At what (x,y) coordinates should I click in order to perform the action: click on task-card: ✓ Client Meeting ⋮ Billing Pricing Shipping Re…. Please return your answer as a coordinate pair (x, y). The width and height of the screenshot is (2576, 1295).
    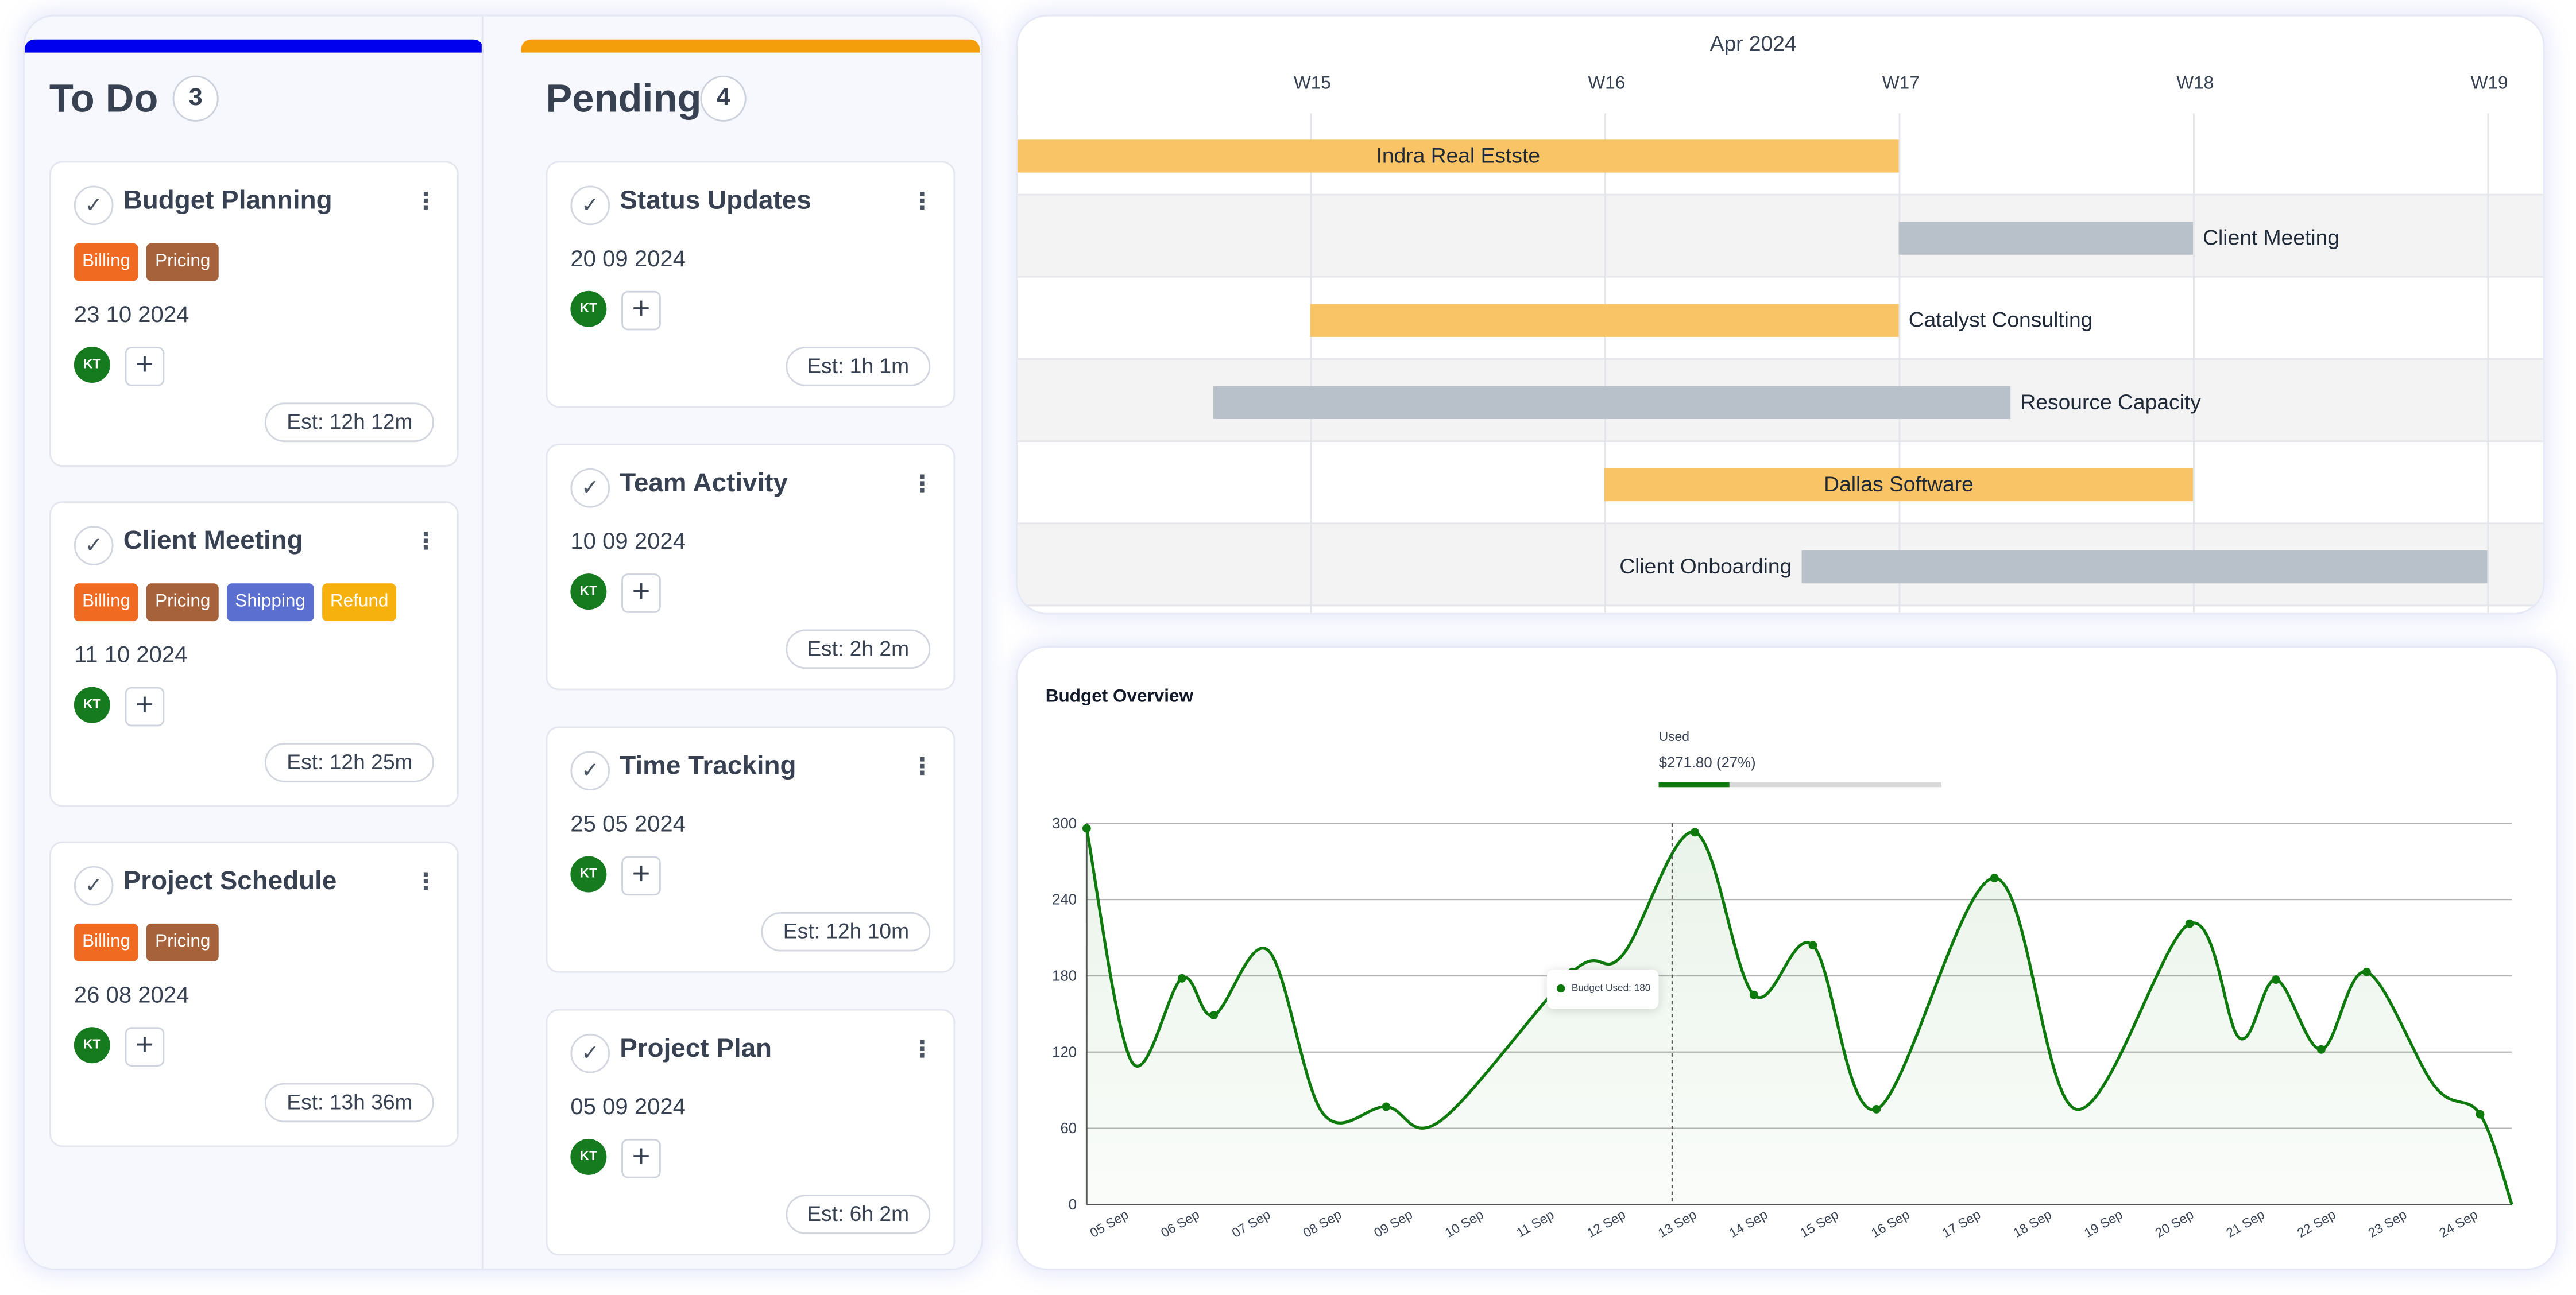
    Looking at the image, I should click on (254, 654).